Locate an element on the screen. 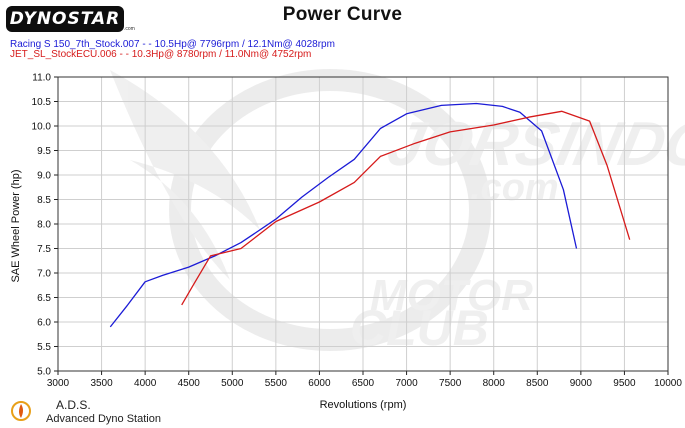  x-axis-label: Revolutions (rpm) is located at coordinates (363, 405).